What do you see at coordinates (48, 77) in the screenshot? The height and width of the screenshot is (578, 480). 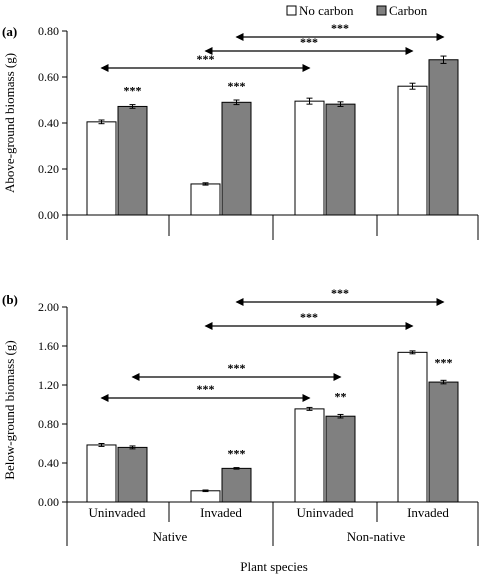 I see `y-tick-label: 0.60` at bounding box center [48, 77].